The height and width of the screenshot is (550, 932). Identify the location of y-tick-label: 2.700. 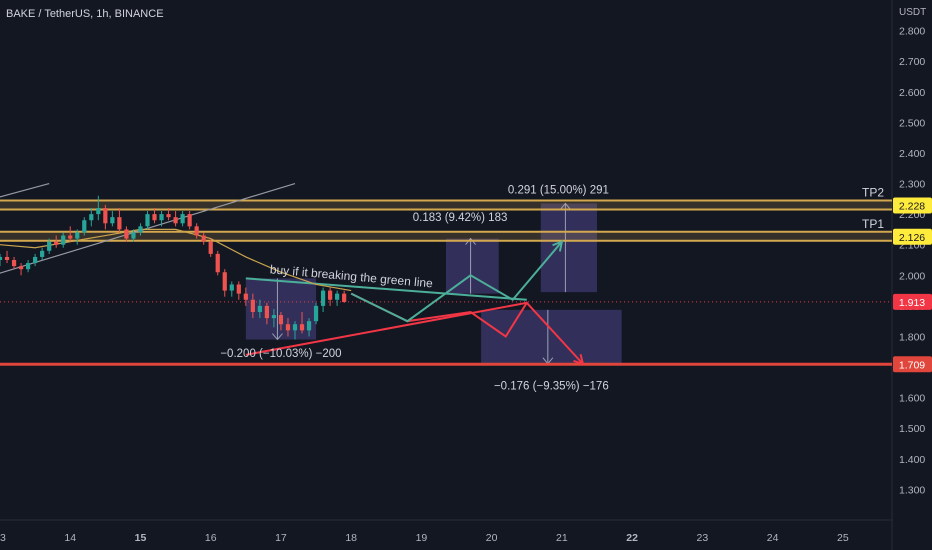
(912, 62).